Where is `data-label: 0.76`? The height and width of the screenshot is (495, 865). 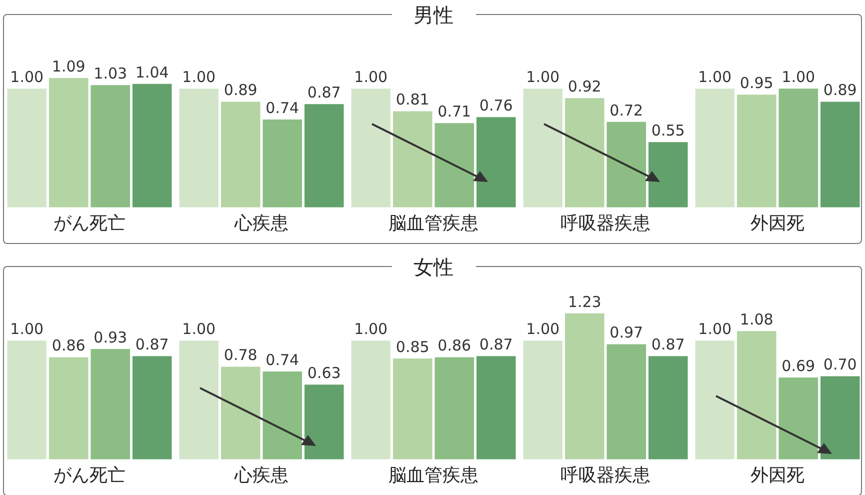 data-label: 0.76 is located at coordinates (496, 105).